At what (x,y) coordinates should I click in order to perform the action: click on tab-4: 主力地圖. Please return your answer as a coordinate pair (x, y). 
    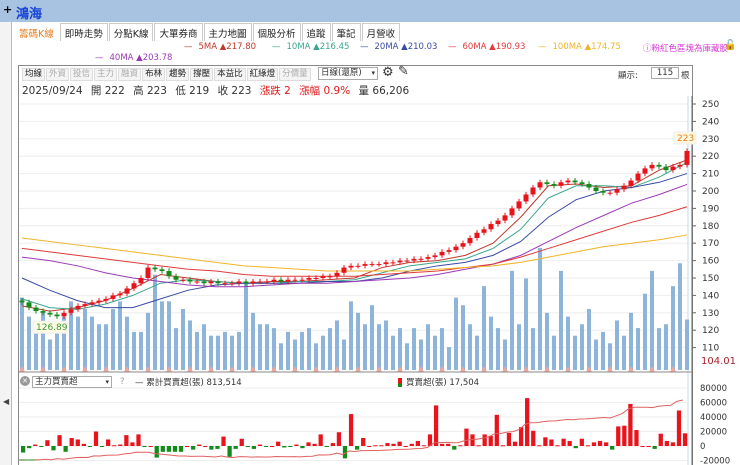
    Looking at the image, I should click on (227, 32).